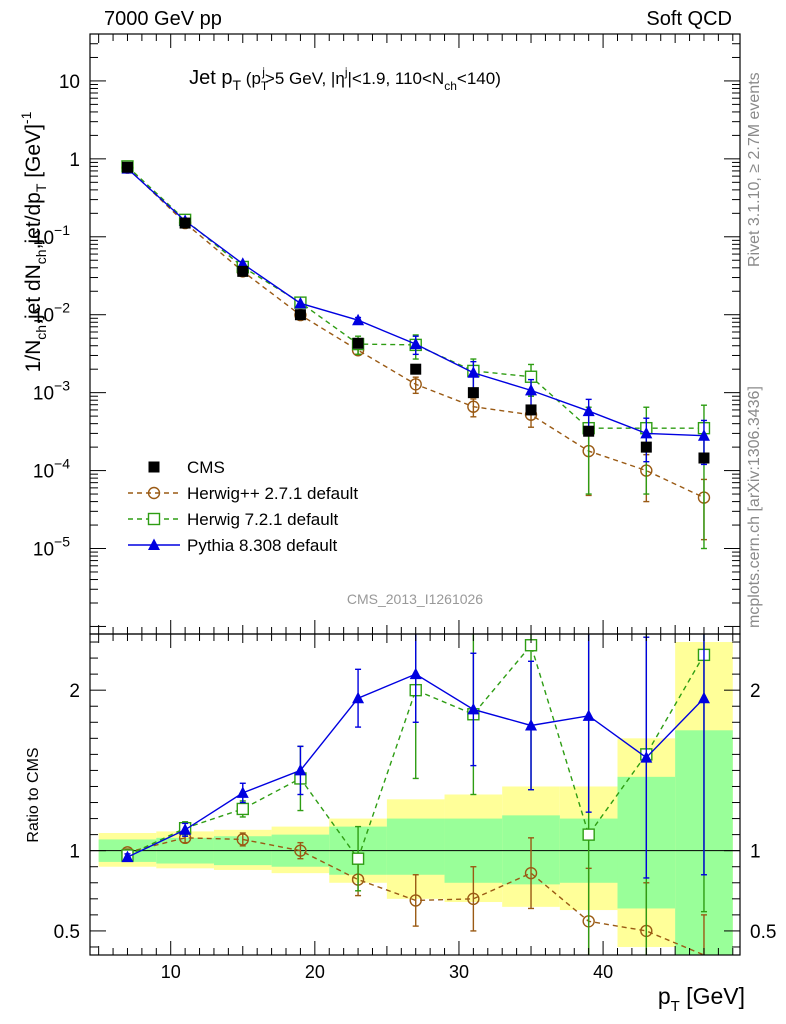 This screenshot has height=1024, width=786. Describe the element at coordinates (51, 469) in the screenshot. I see `y-tick-label: 10⁻⁴` at that location.